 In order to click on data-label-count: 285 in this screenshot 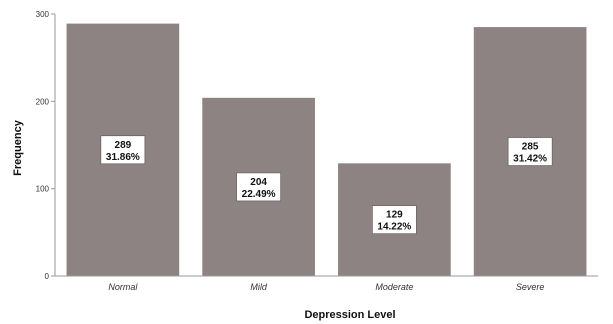, I will do `click(530, 147)`.